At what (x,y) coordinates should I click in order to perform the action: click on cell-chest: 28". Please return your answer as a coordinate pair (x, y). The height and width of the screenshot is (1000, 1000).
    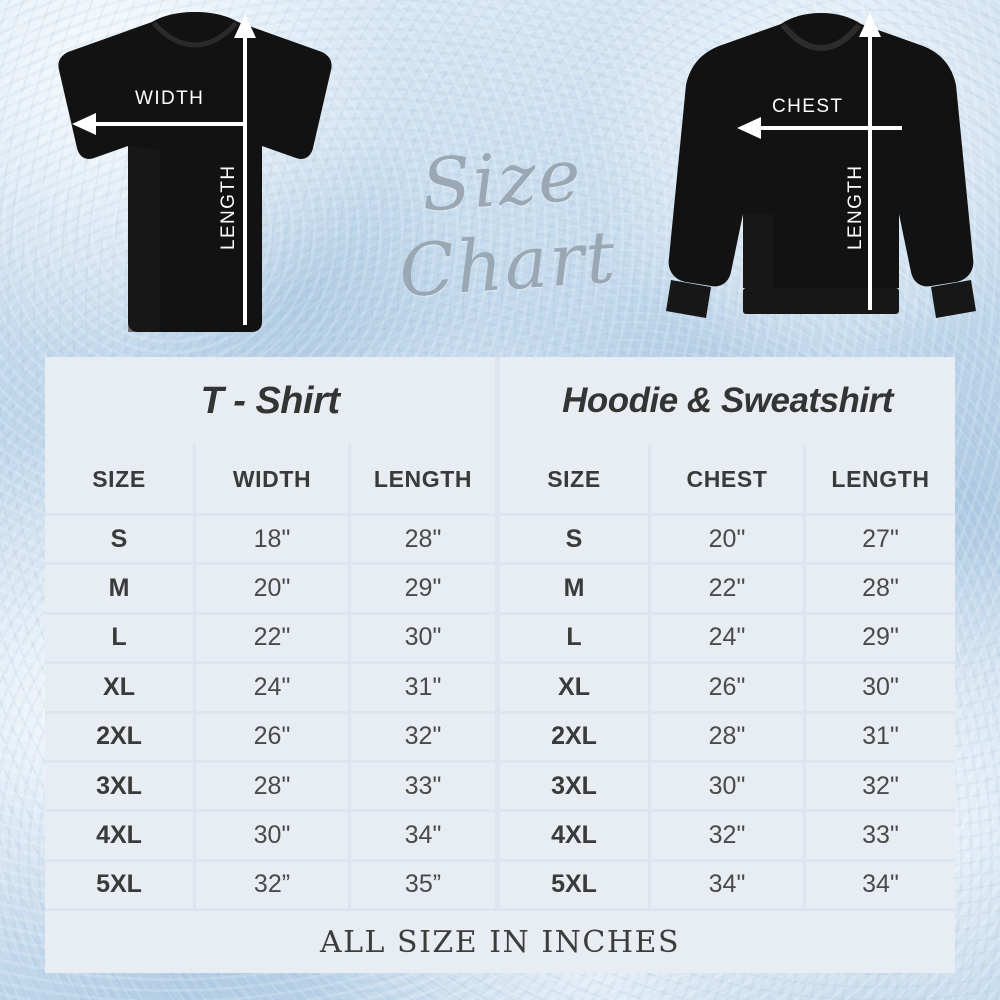
    Looking at the image, I should click on (727, 736).